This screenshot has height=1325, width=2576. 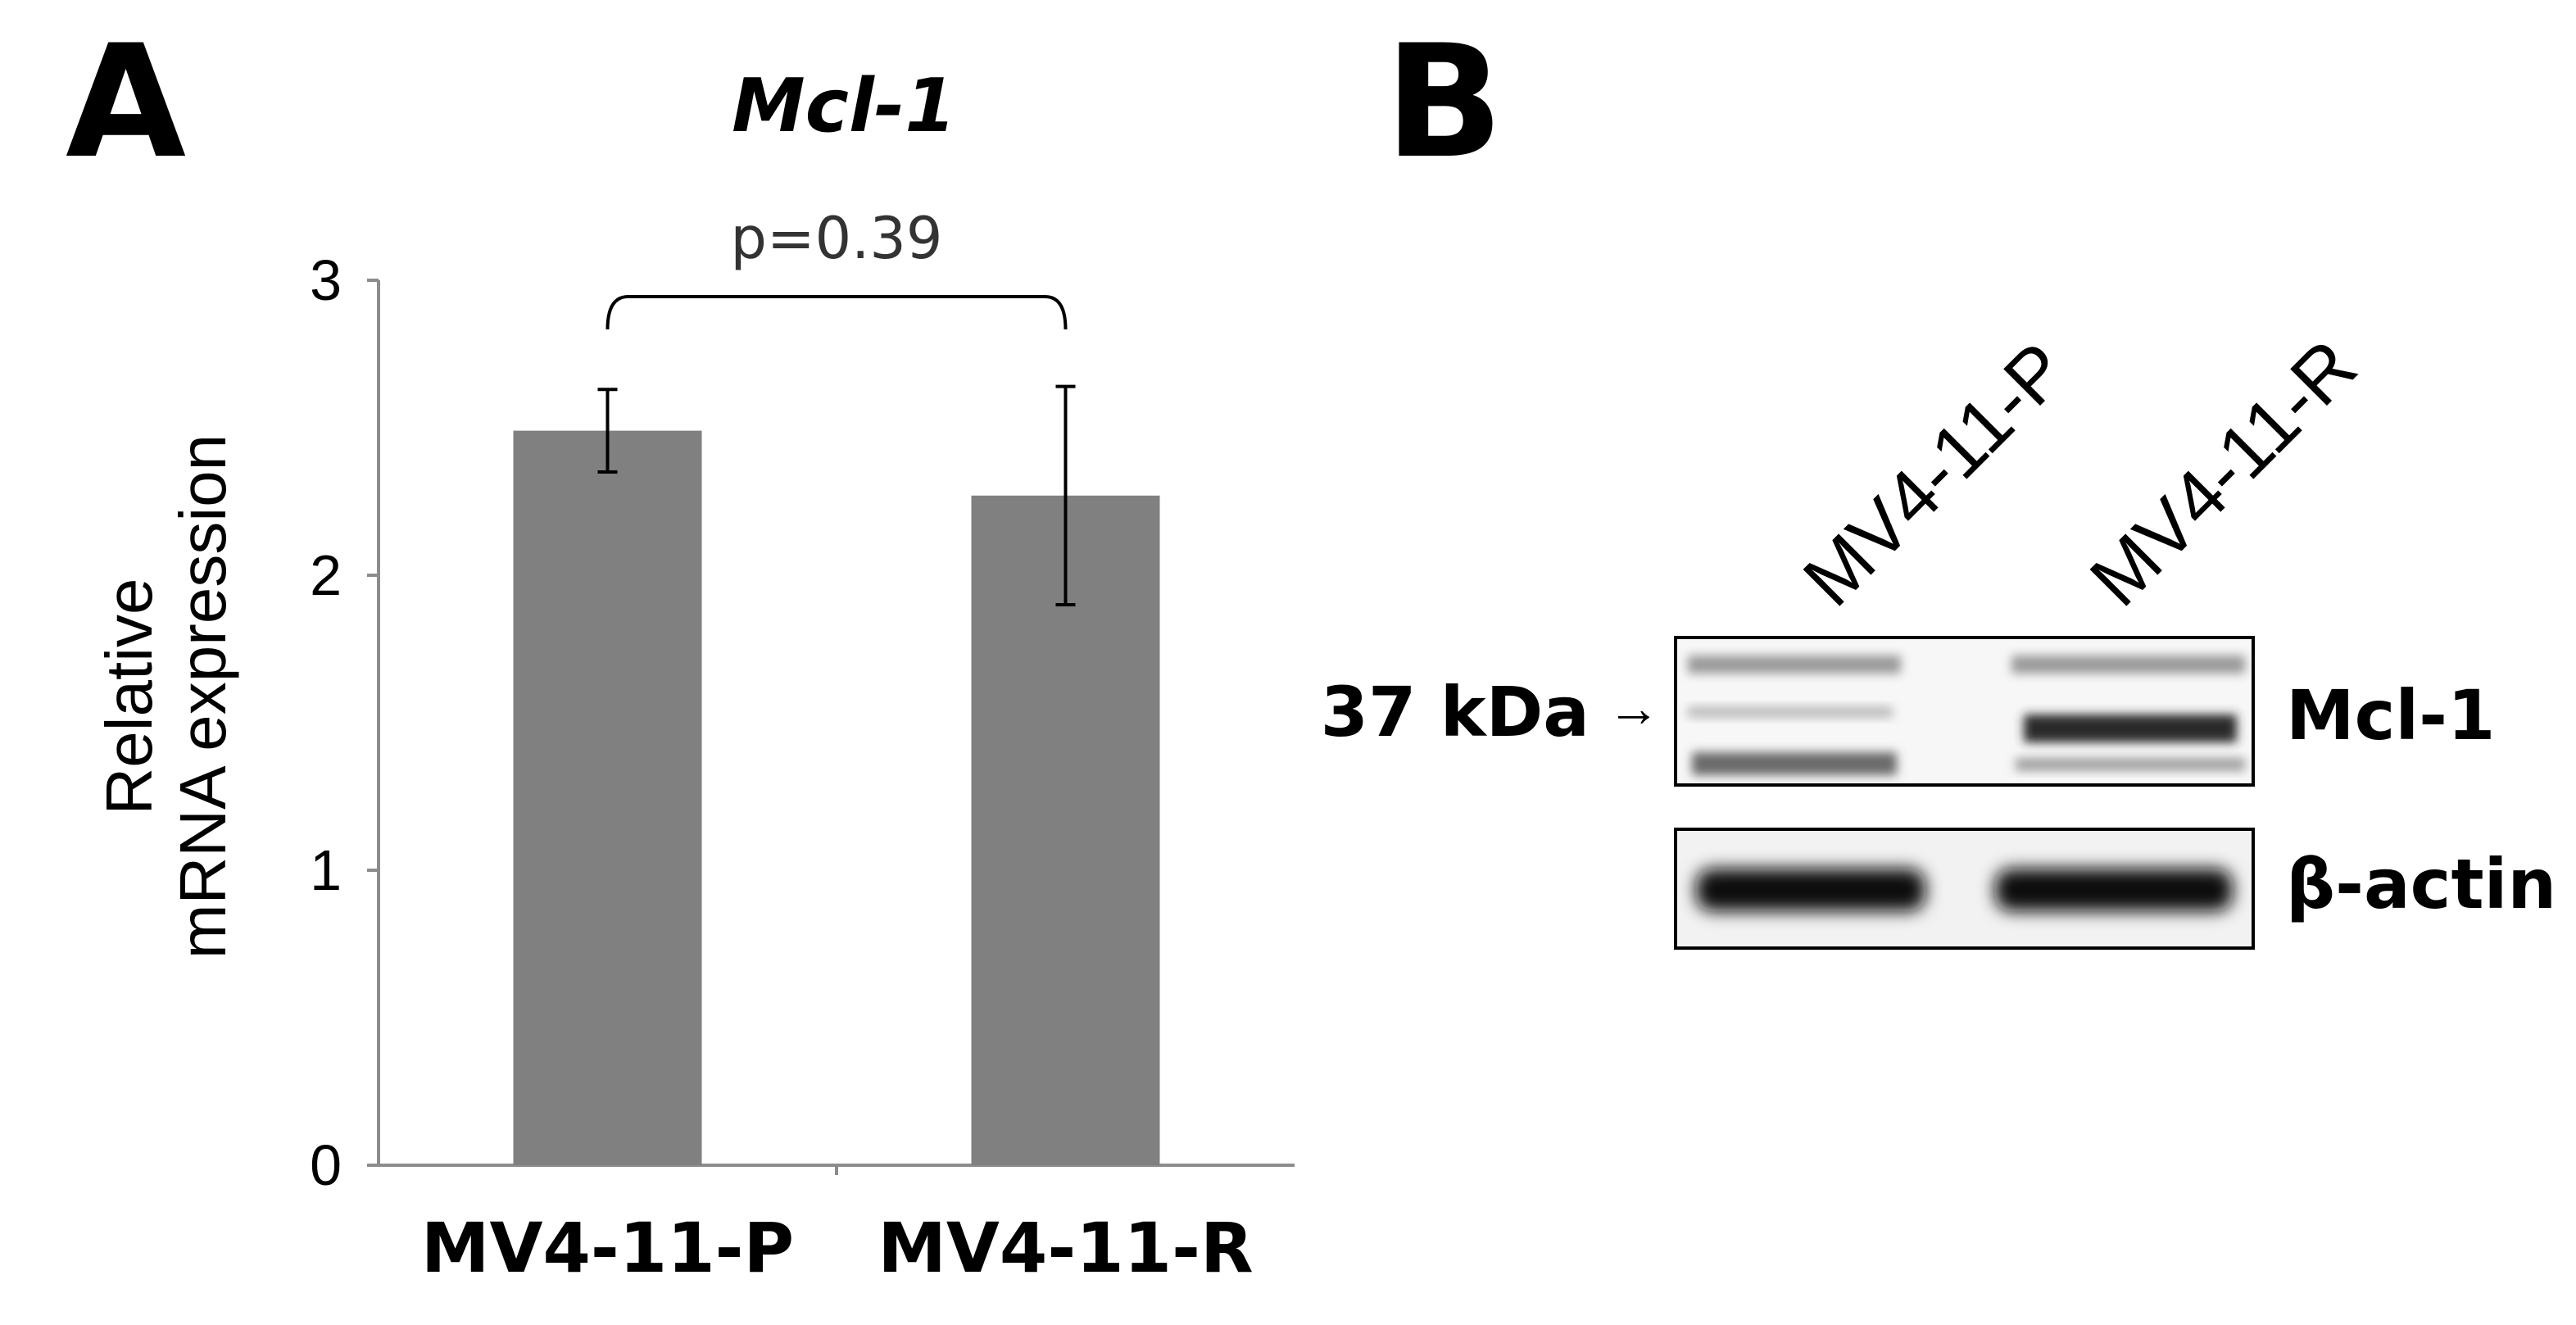 I want to click on x-tick-label-0: MV4-11-P, so click(x=607, y=1248).